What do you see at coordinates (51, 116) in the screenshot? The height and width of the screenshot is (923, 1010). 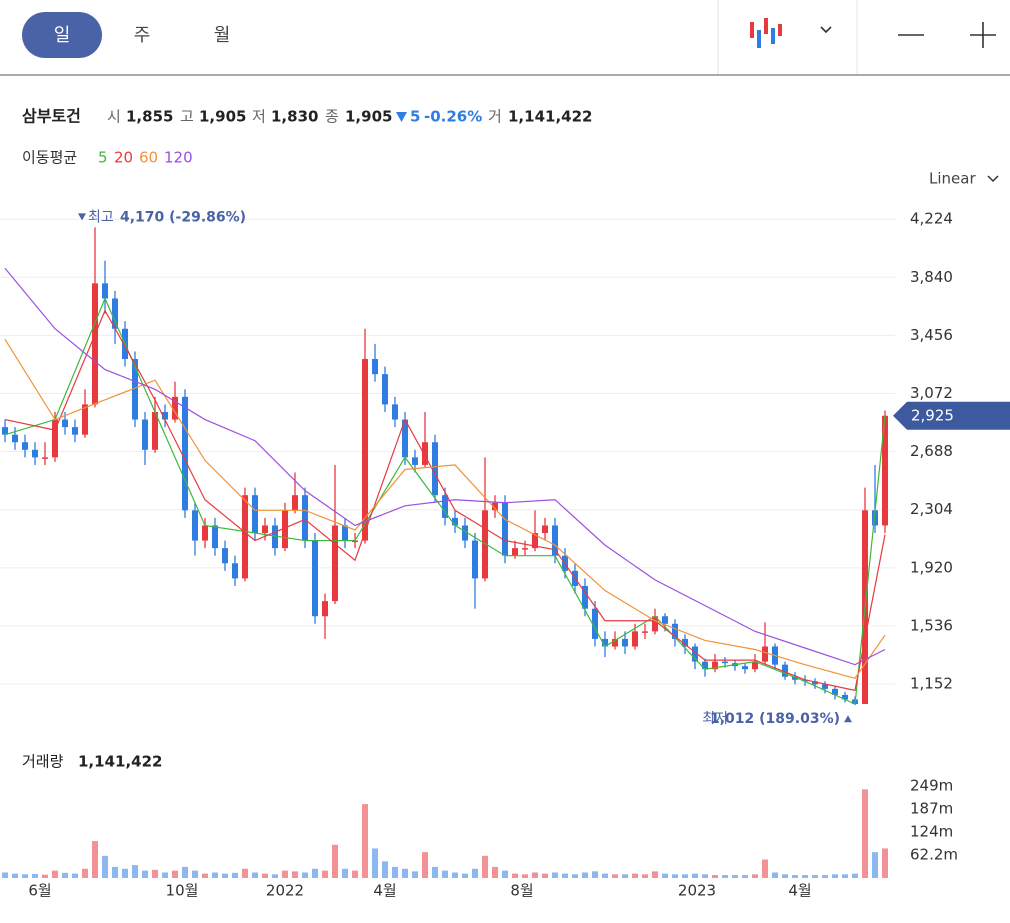 I see `stock-name: 삼부토건` at bounding box center [51, 116].